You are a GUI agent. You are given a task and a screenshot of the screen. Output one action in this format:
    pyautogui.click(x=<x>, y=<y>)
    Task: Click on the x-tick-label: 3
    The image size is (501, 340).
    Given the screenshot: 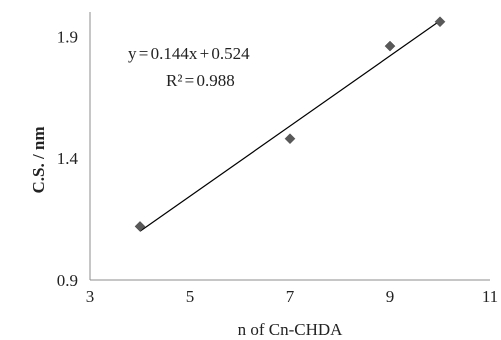 What is the action you would take?
    pyautogui.click(x=90, y=296)
    